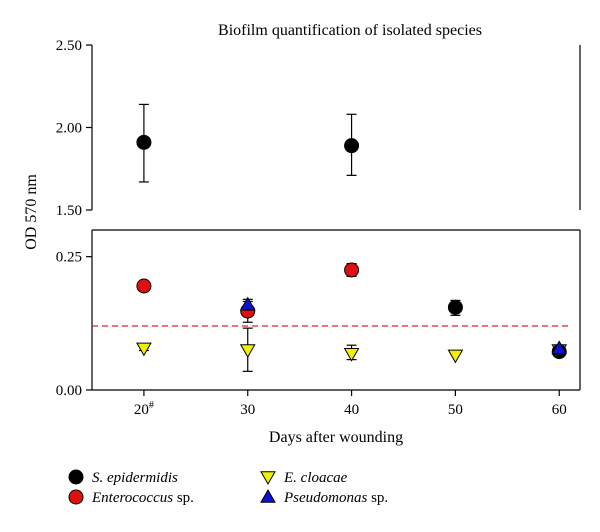 The width and height of the screenshot is (600, 532). What do you see at coordinates (31, 212) in the screenshot?
I see `y-axis-label: OD 570 nm` at bounding box center [31, 212].